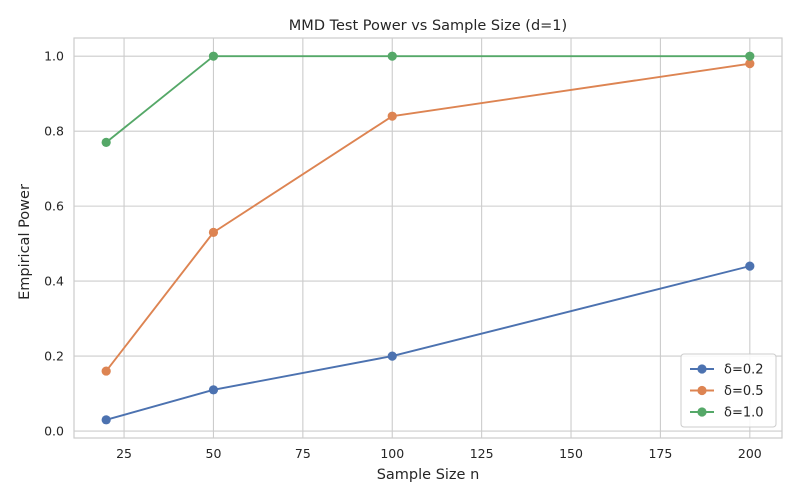  I want to click on legend-item: δ=0.2, so click(727, 370).